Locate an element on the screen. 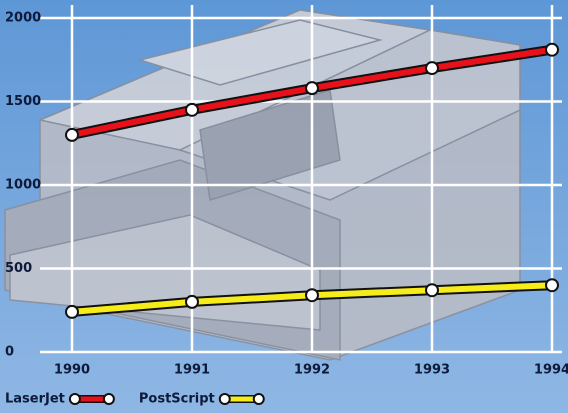 This screenshot has height=413, width=568. y-tick-label: 1000 is located at coordinates (23, 185).